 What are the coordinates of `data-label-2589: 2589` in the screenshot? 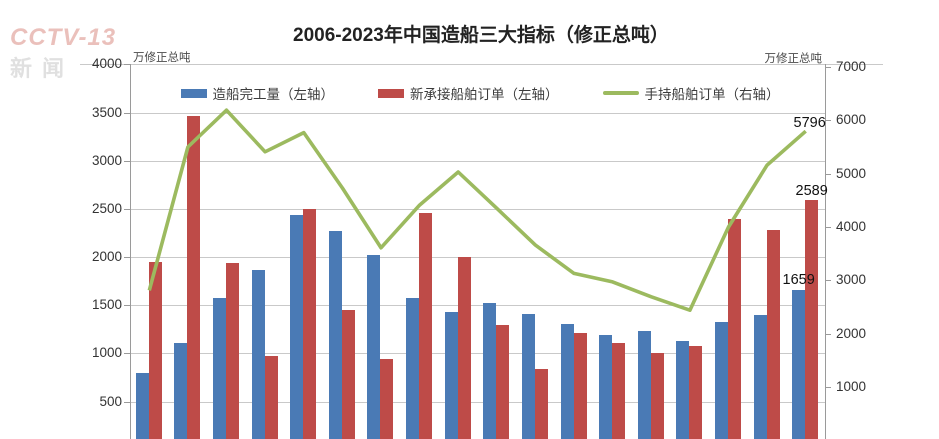 It's located at (811, 191).